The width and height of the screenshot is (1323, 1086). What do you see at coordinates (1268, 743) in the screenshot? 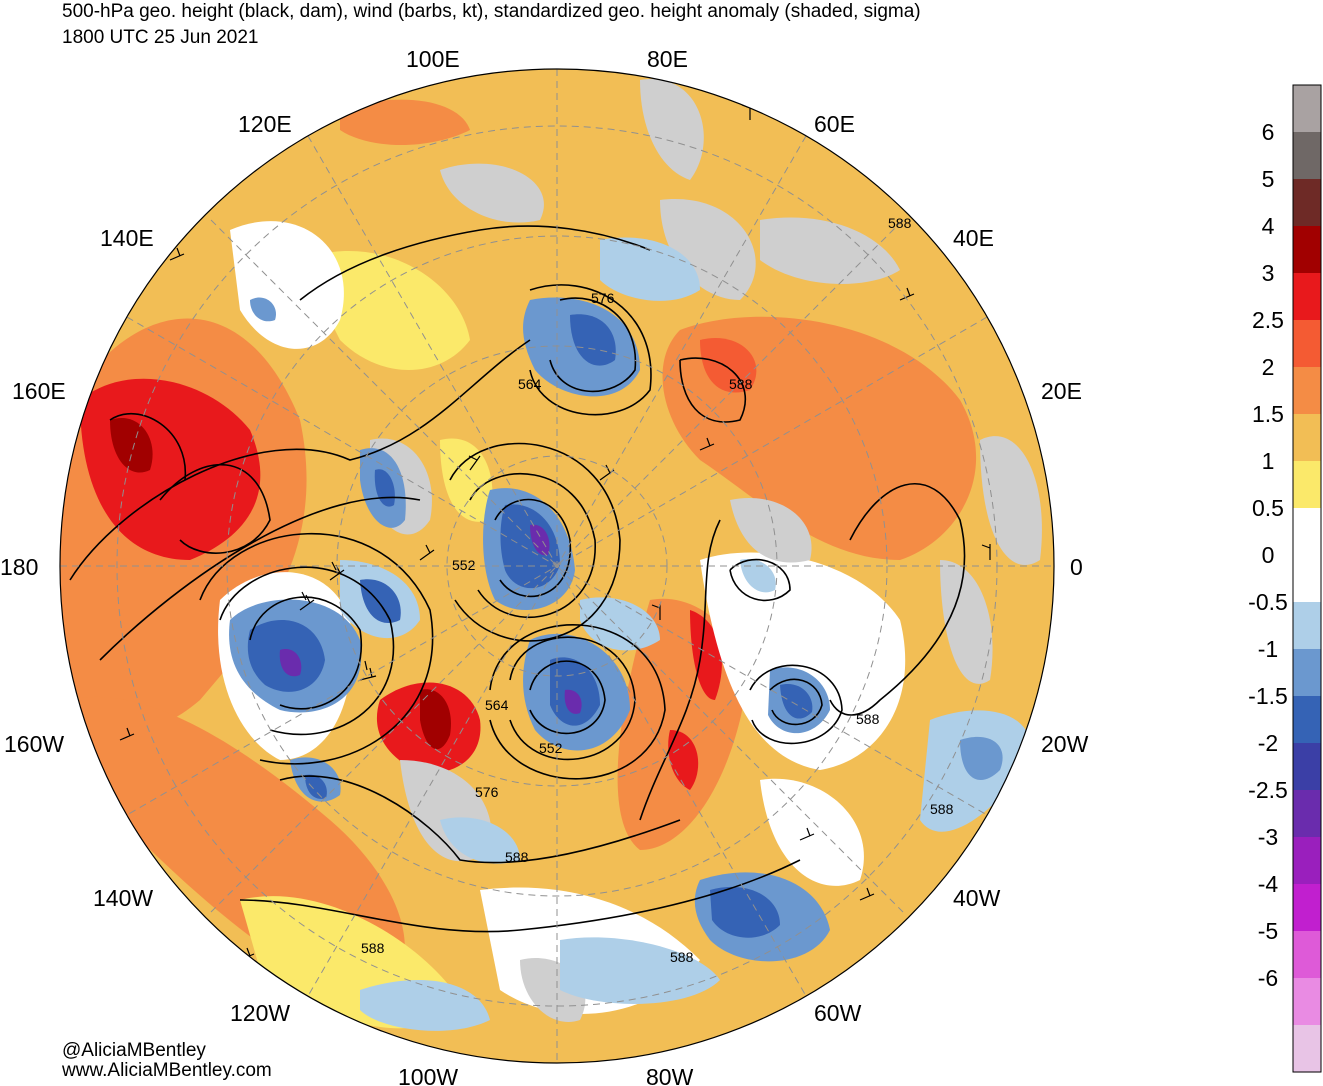
I see `colorbar-tick-label: -2` at bounding box center [1268, 743].